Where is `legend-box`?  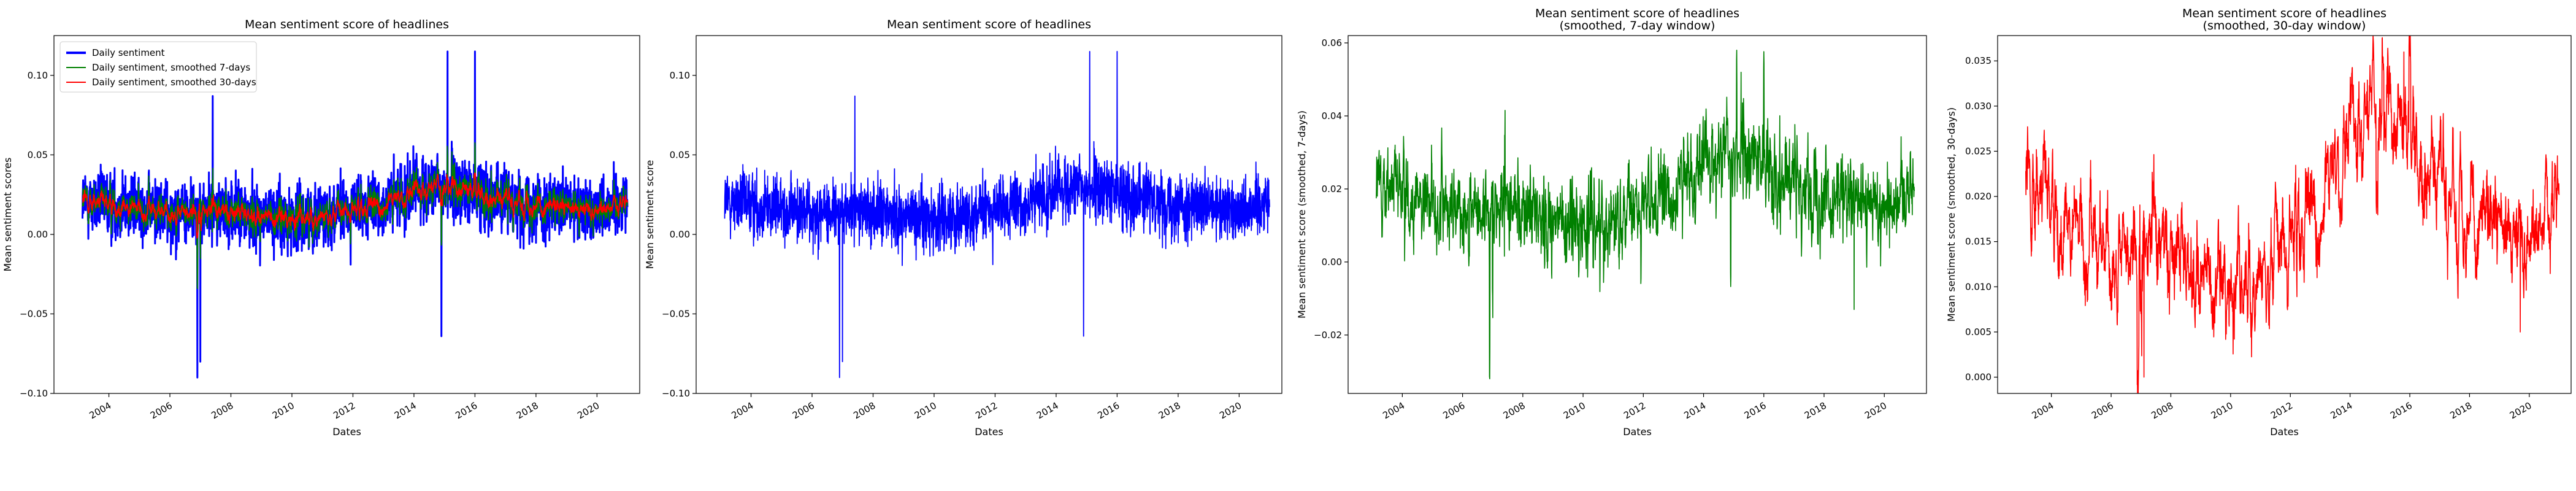 legend-box is located at coordinates (158, 67).